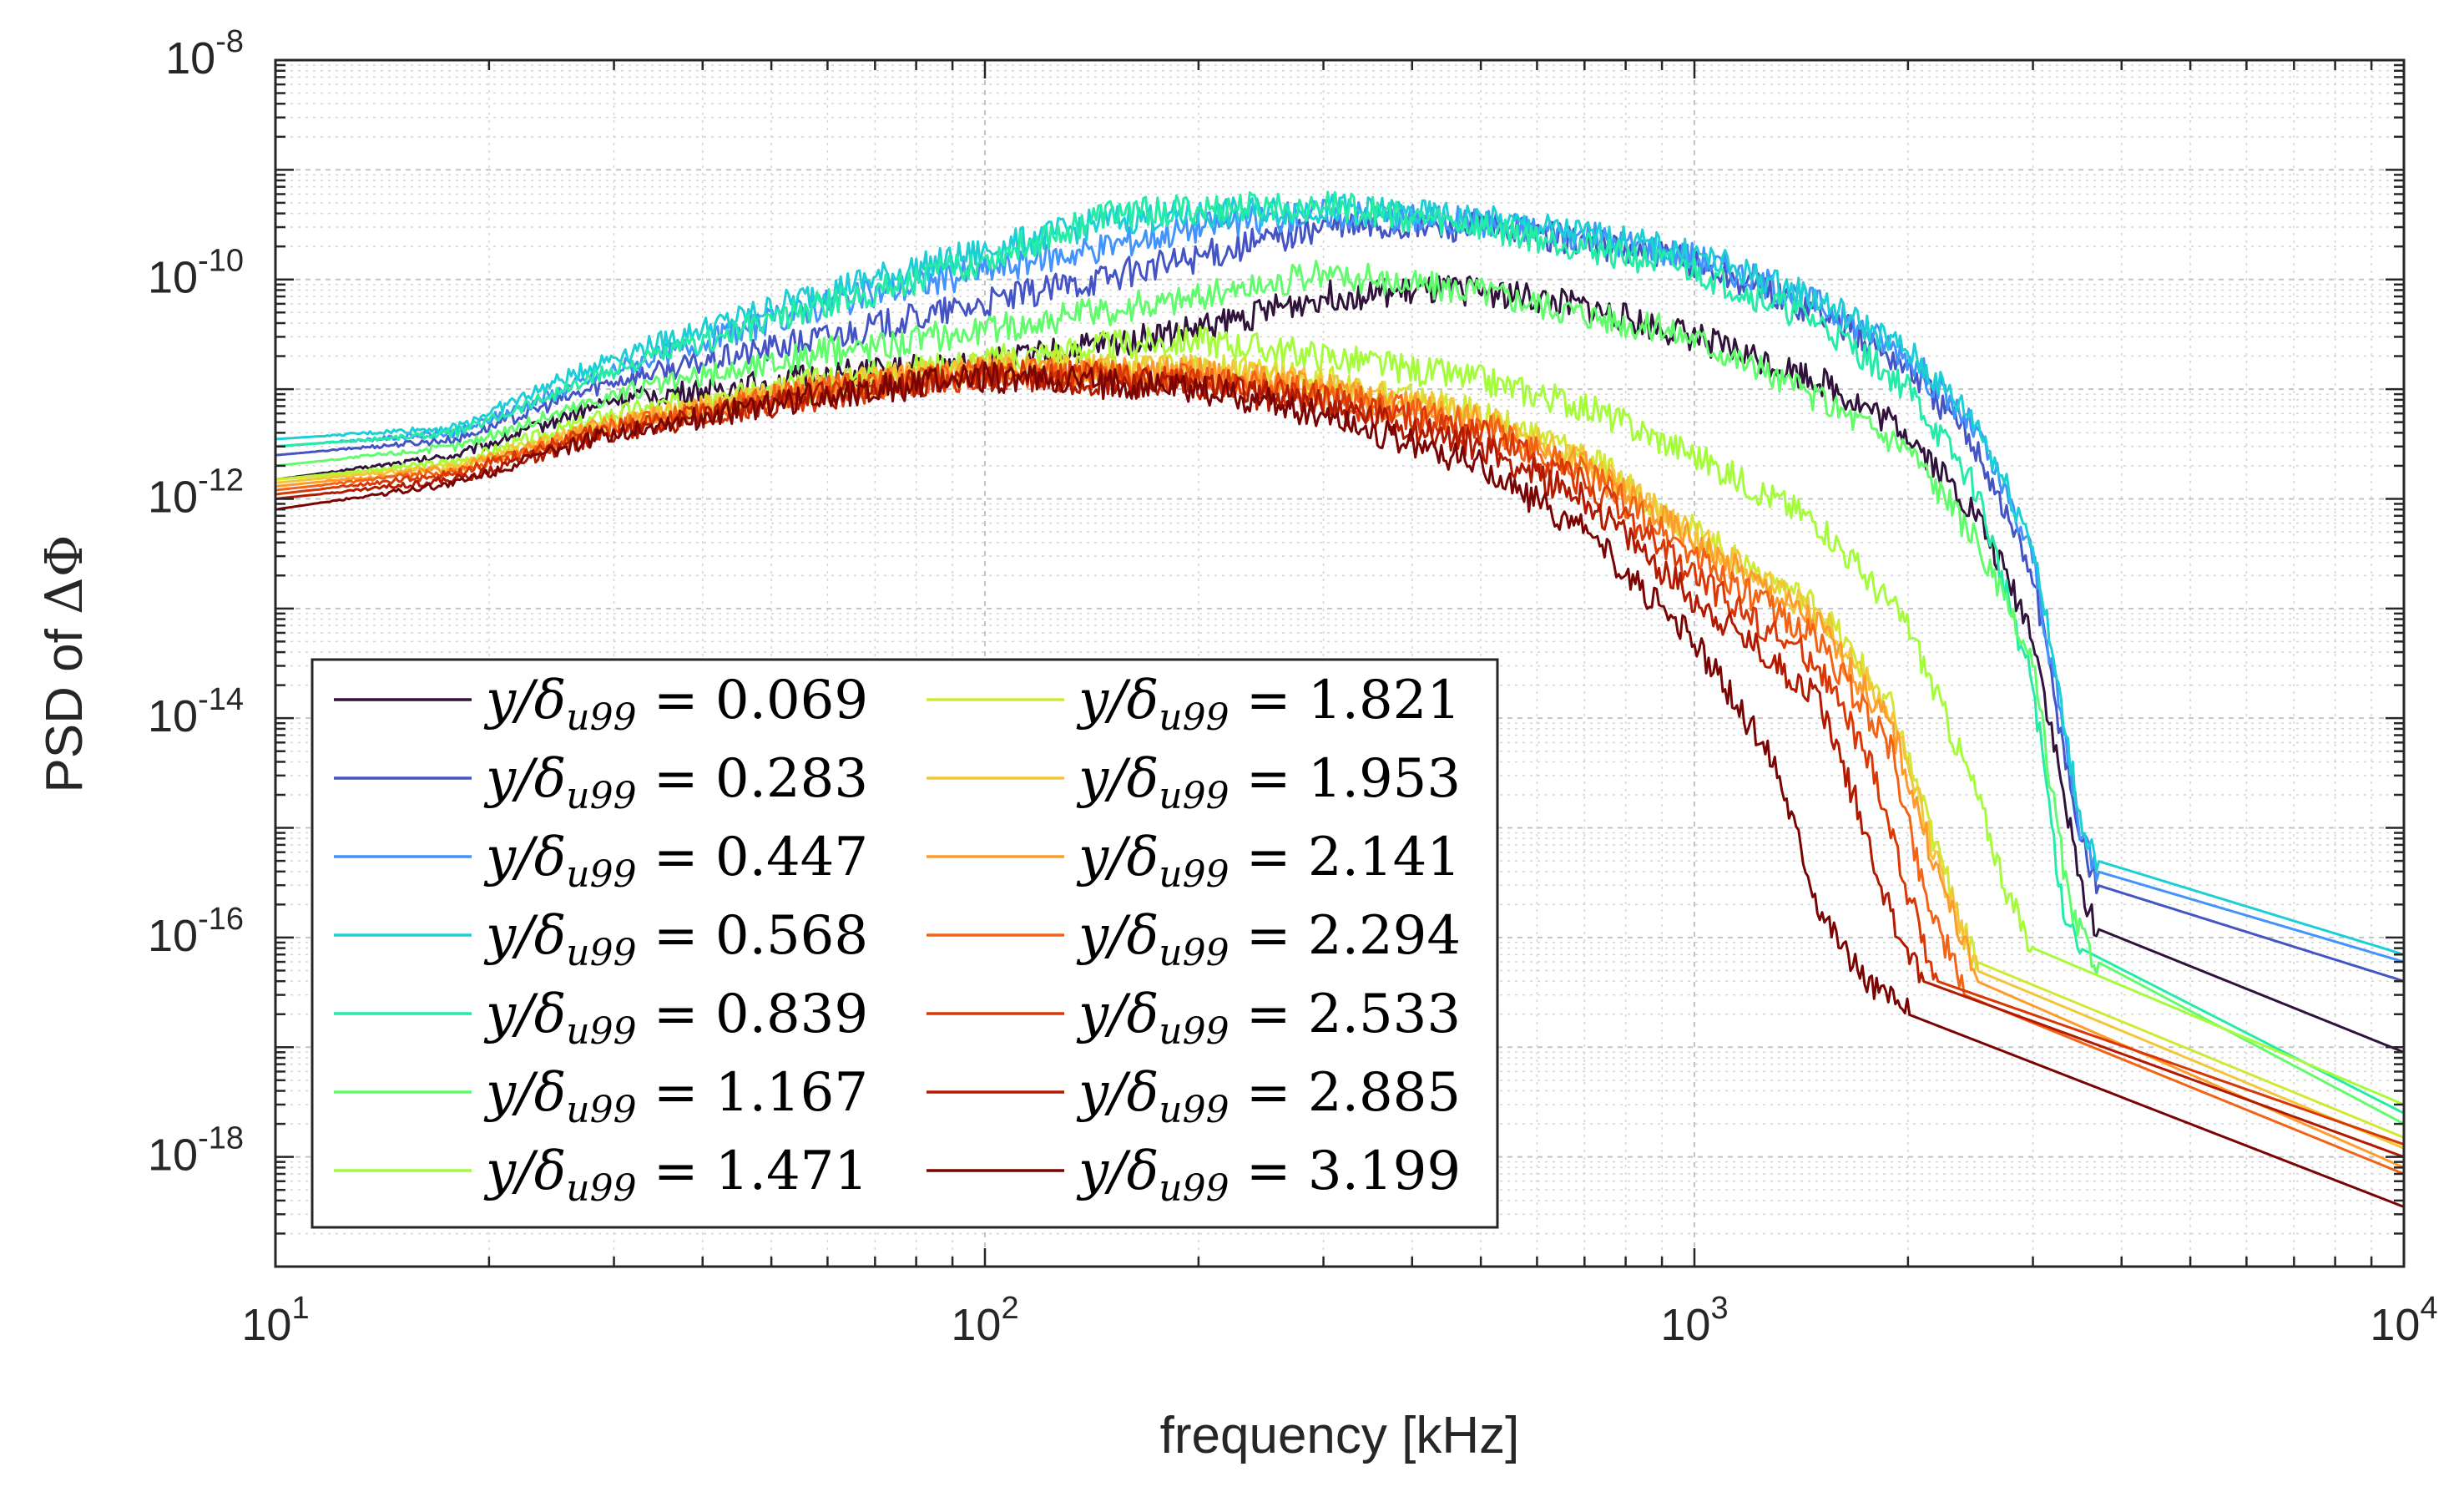 The height and width of the screenshot is (1492, 2464). I want to click on y-axis-title-symbol: ΔΦ, so click(63, 574).